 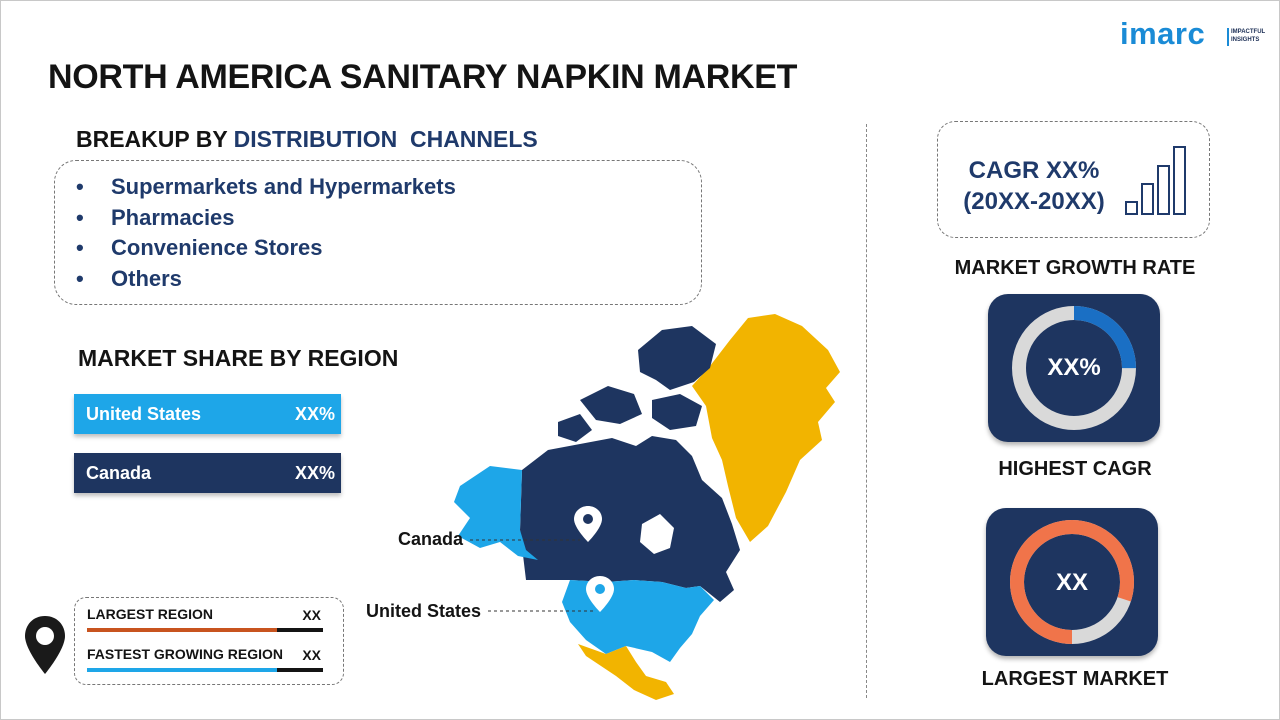 What do you see at coordinates (766, 428) in the screenshot?
I see `map-greenland` at bounding box center [766, 428].